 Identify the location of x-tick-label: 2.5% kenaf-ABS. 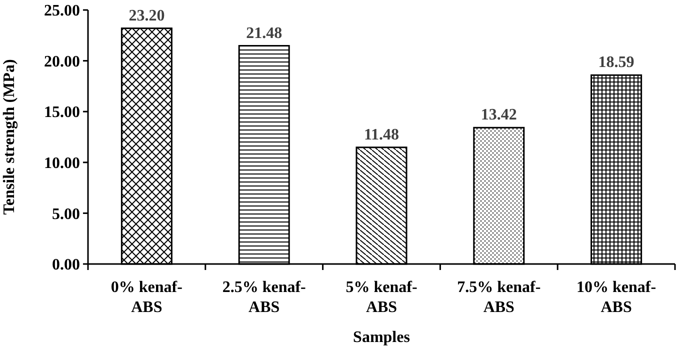
(264, 297).